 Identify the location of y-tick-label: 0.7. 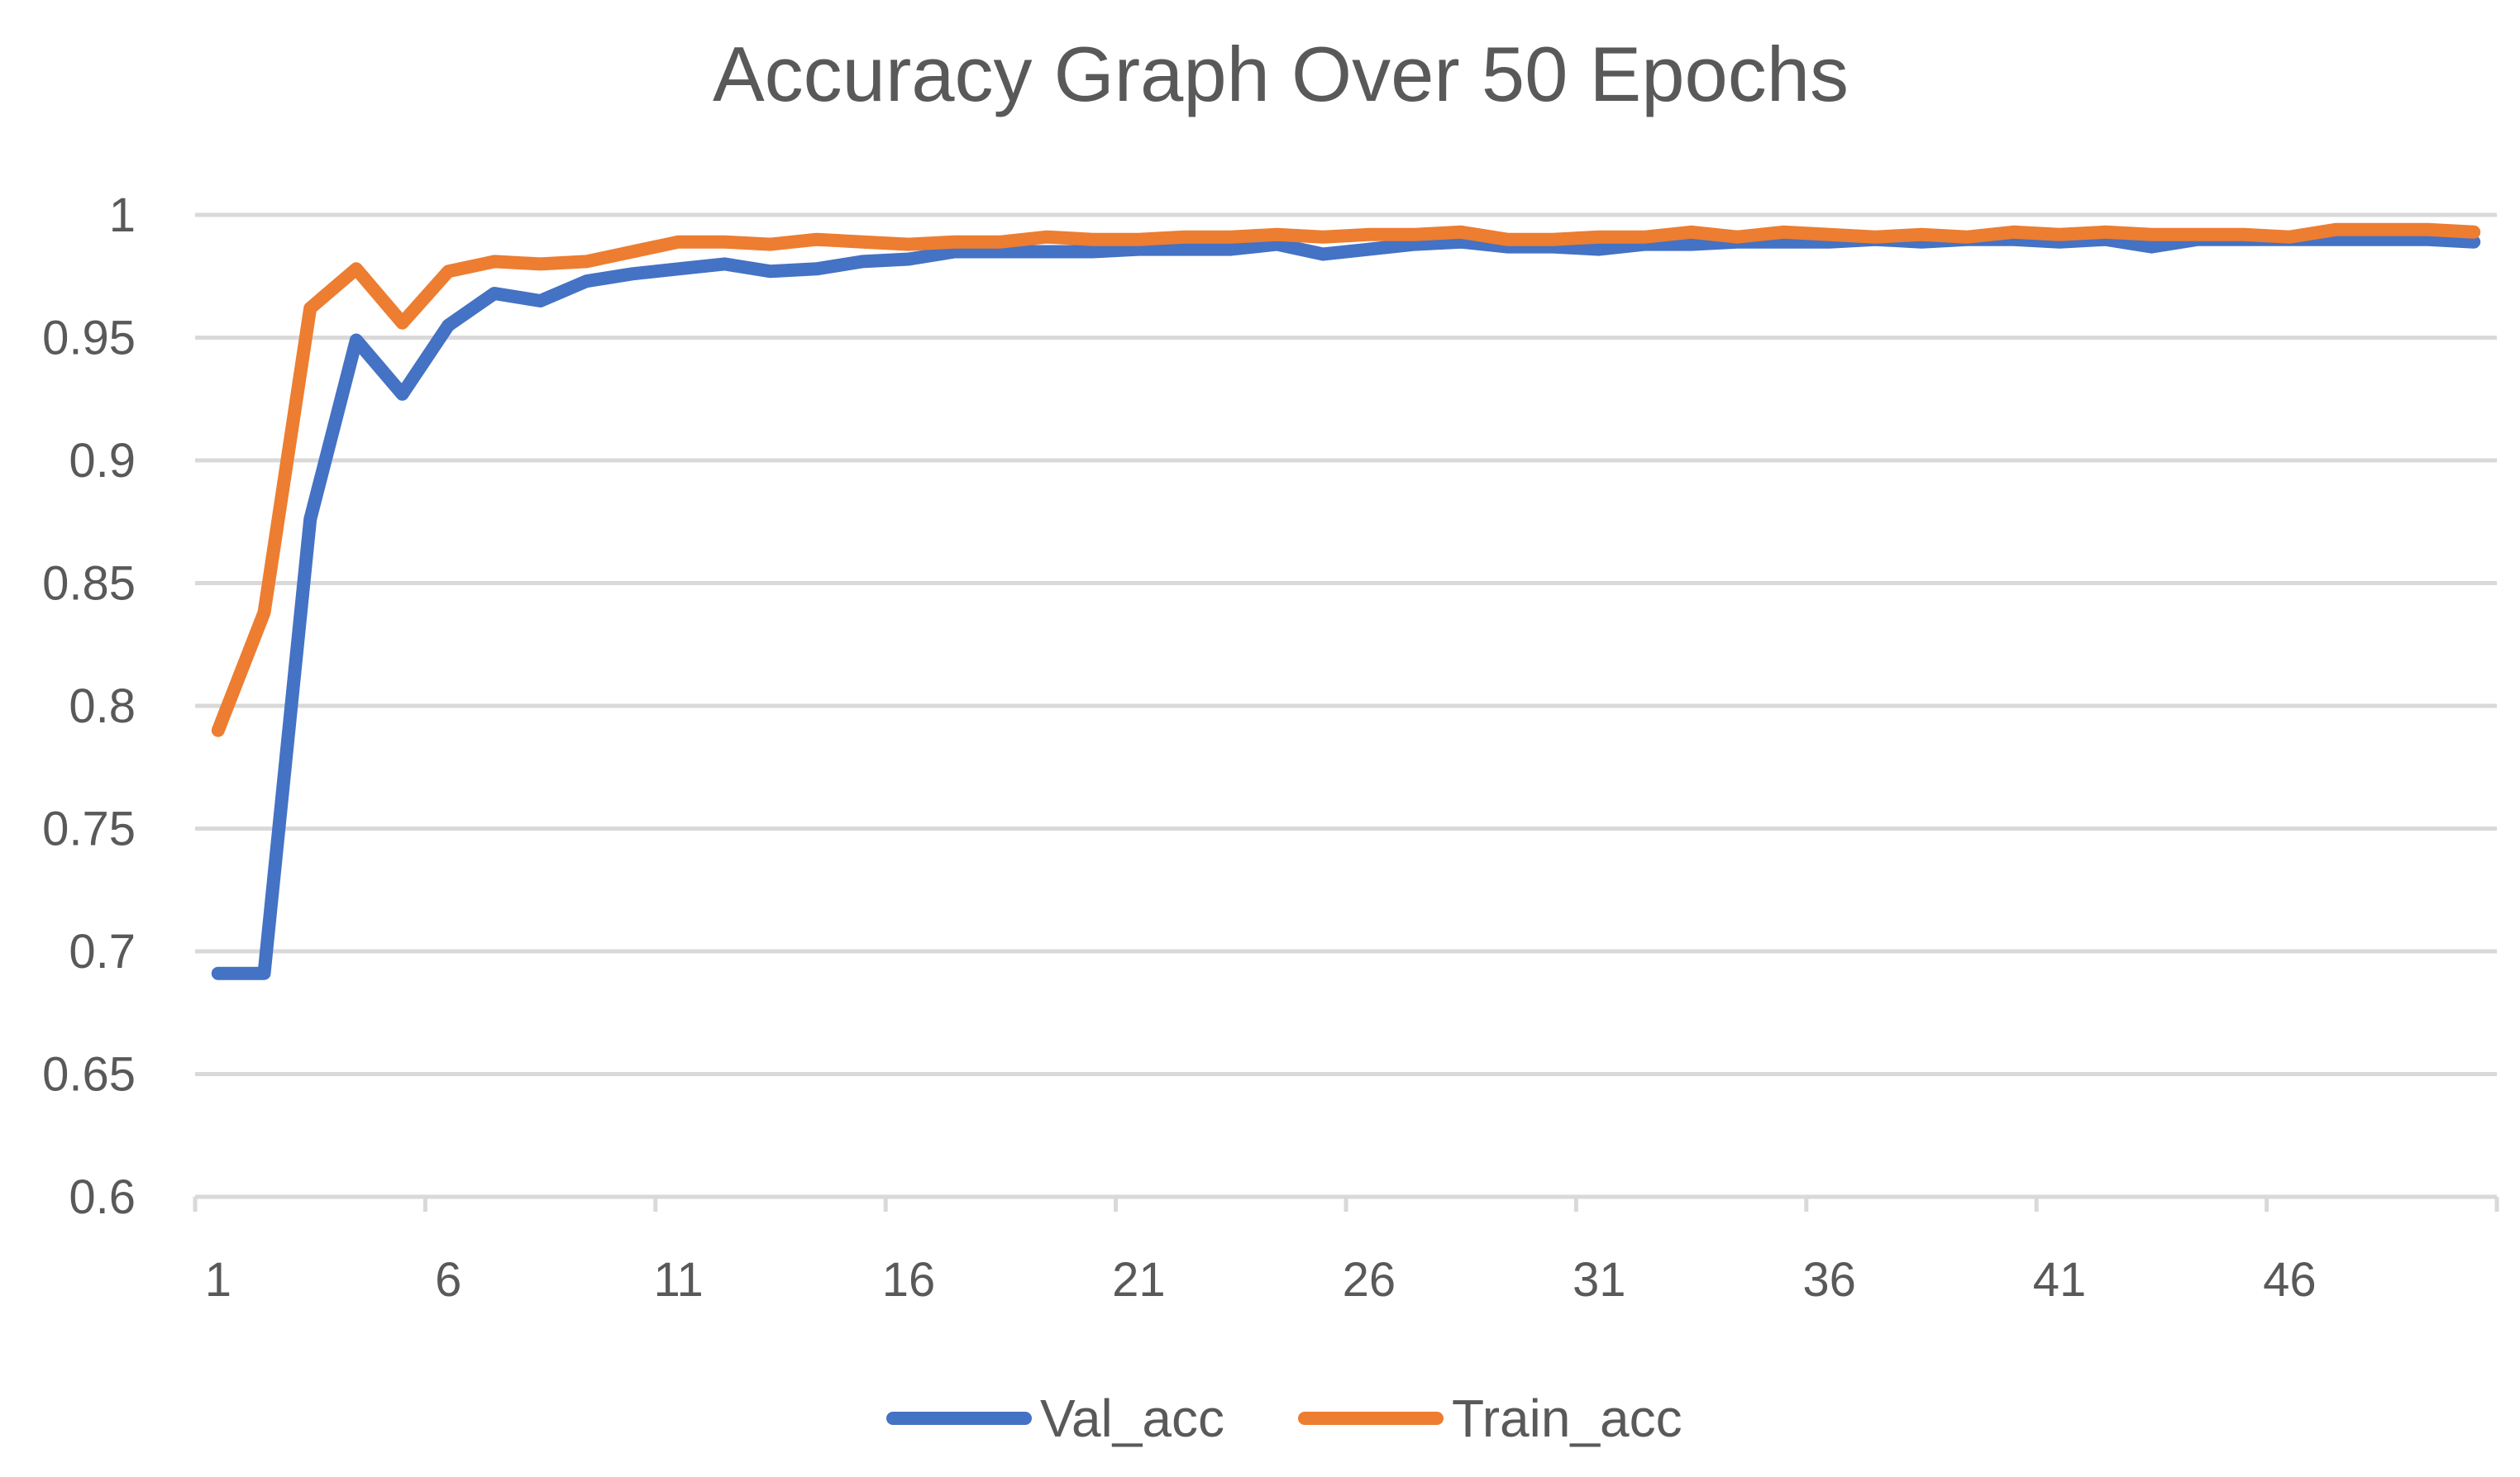
(102, 952).